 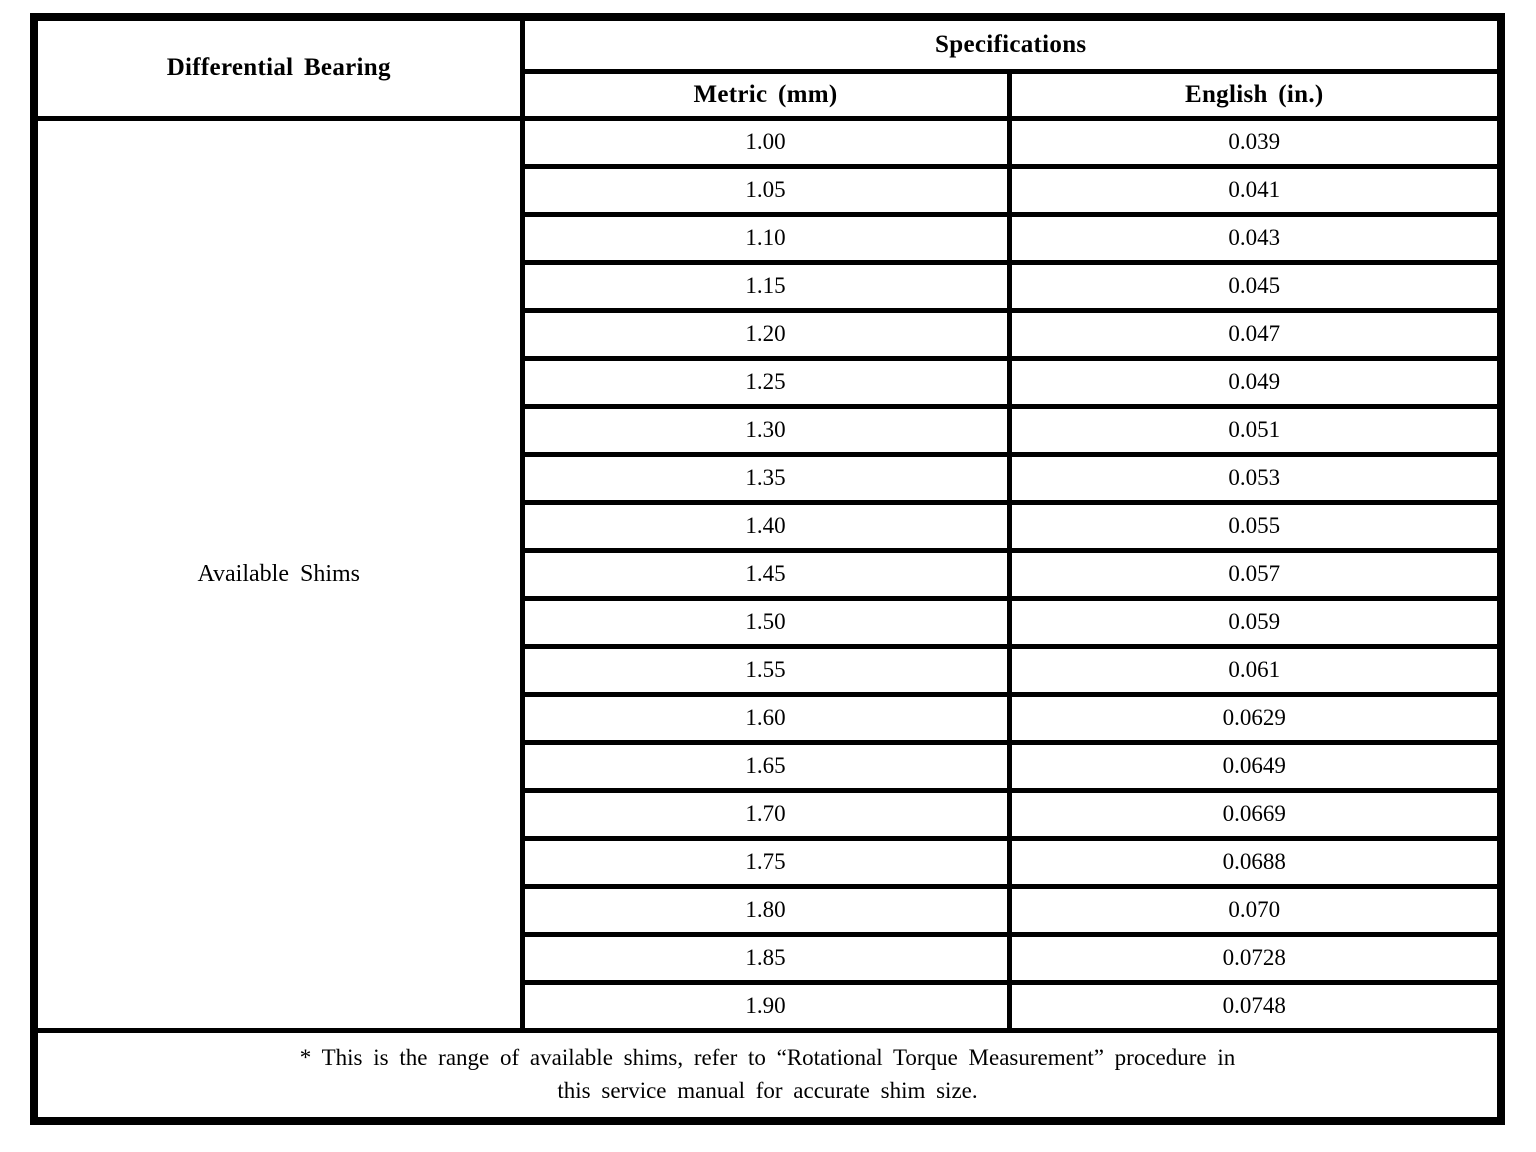 I want to click on shim-row: 1.15 0.045, so click(x=769, y=286).